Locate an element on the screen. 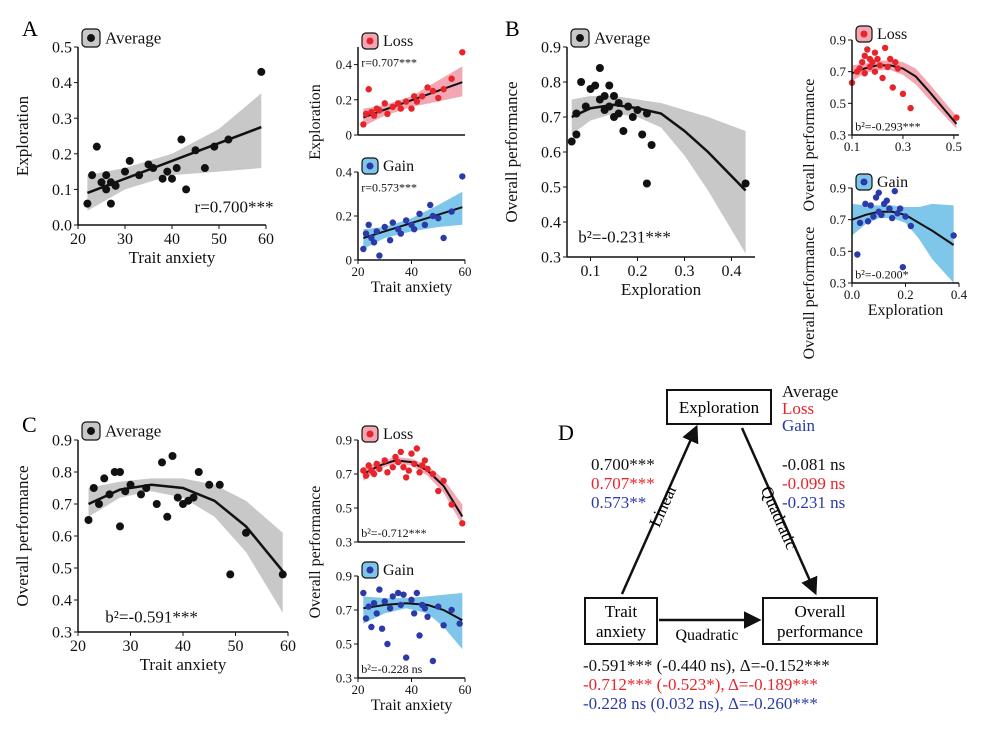 The width and height of the screenshot is (1000, 731). y-tick-label: 0.6 is located at coordinates (551, 153).